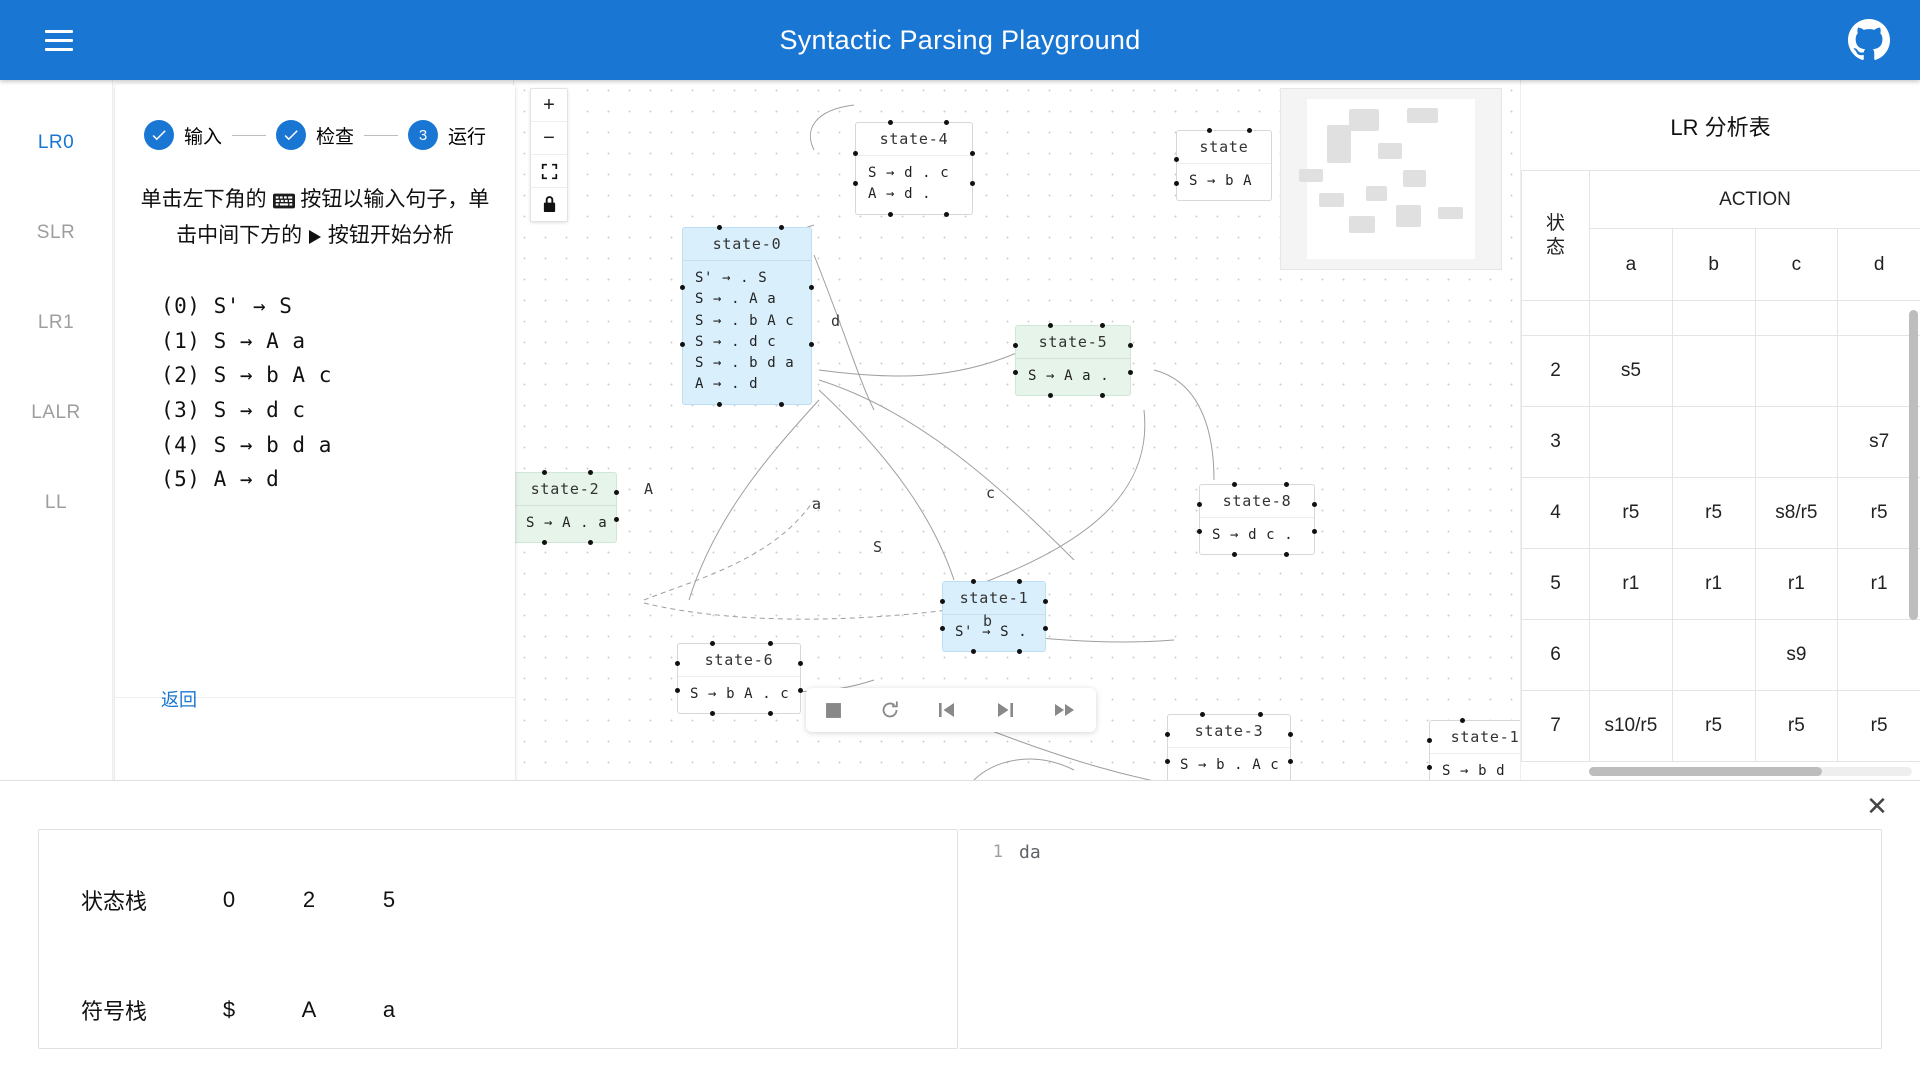 This screenshot has width=1920, height=1080. What do you see at coordinates (739, 679) in the screenshot?
I see `state-node-6: state-6 S → b A . c` at bounding box center [739, 679].